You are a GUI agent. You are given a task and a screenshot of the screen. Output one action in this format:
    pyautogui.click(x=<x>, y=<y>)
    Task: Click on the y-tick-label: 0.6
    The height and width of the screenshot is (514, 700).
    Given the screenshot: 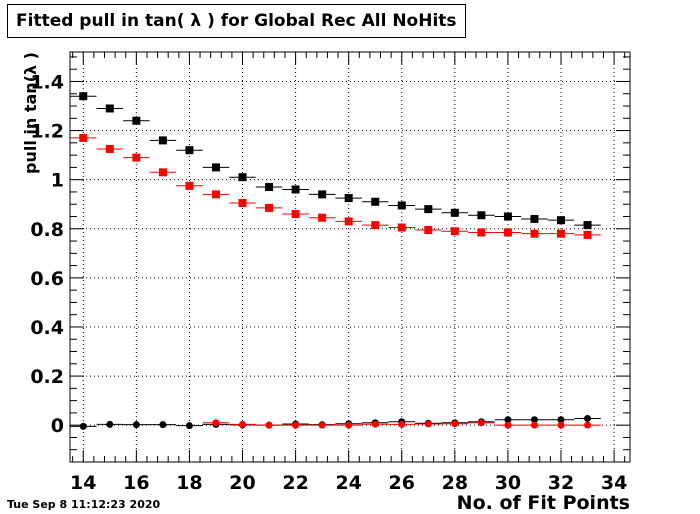 What is the action you would take?
    pyautogui.click(x=47, y=279)
    